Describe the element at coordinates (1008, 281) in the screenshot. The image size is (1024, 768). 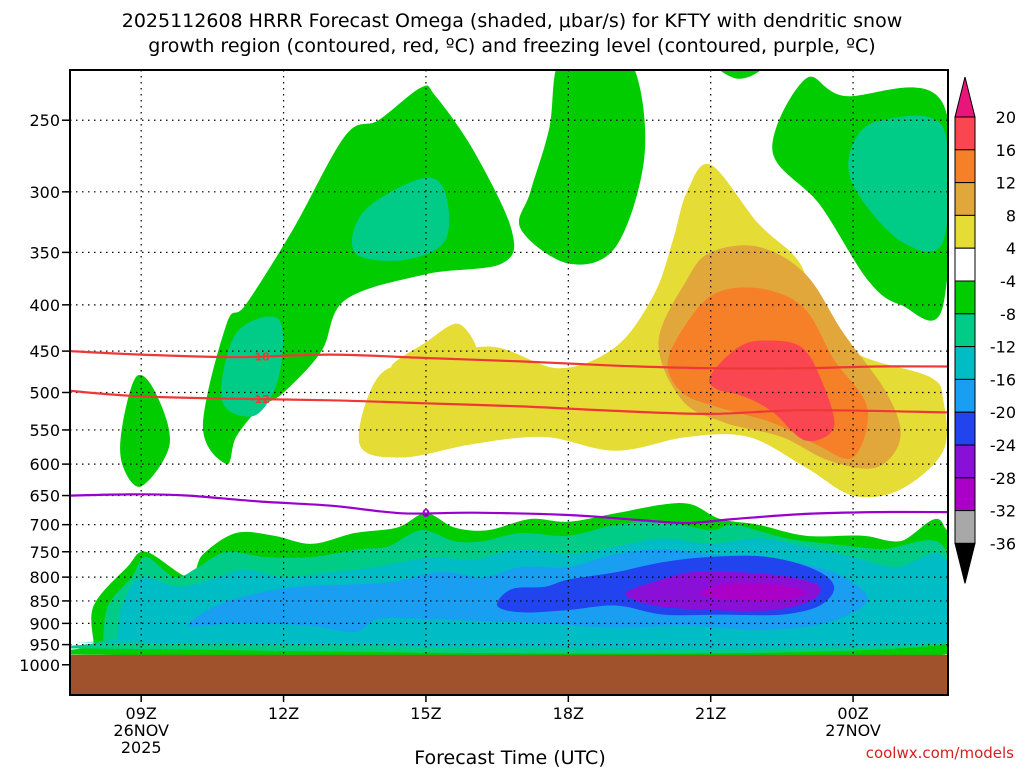
I see `colorbar-label--4: -4` at that location.